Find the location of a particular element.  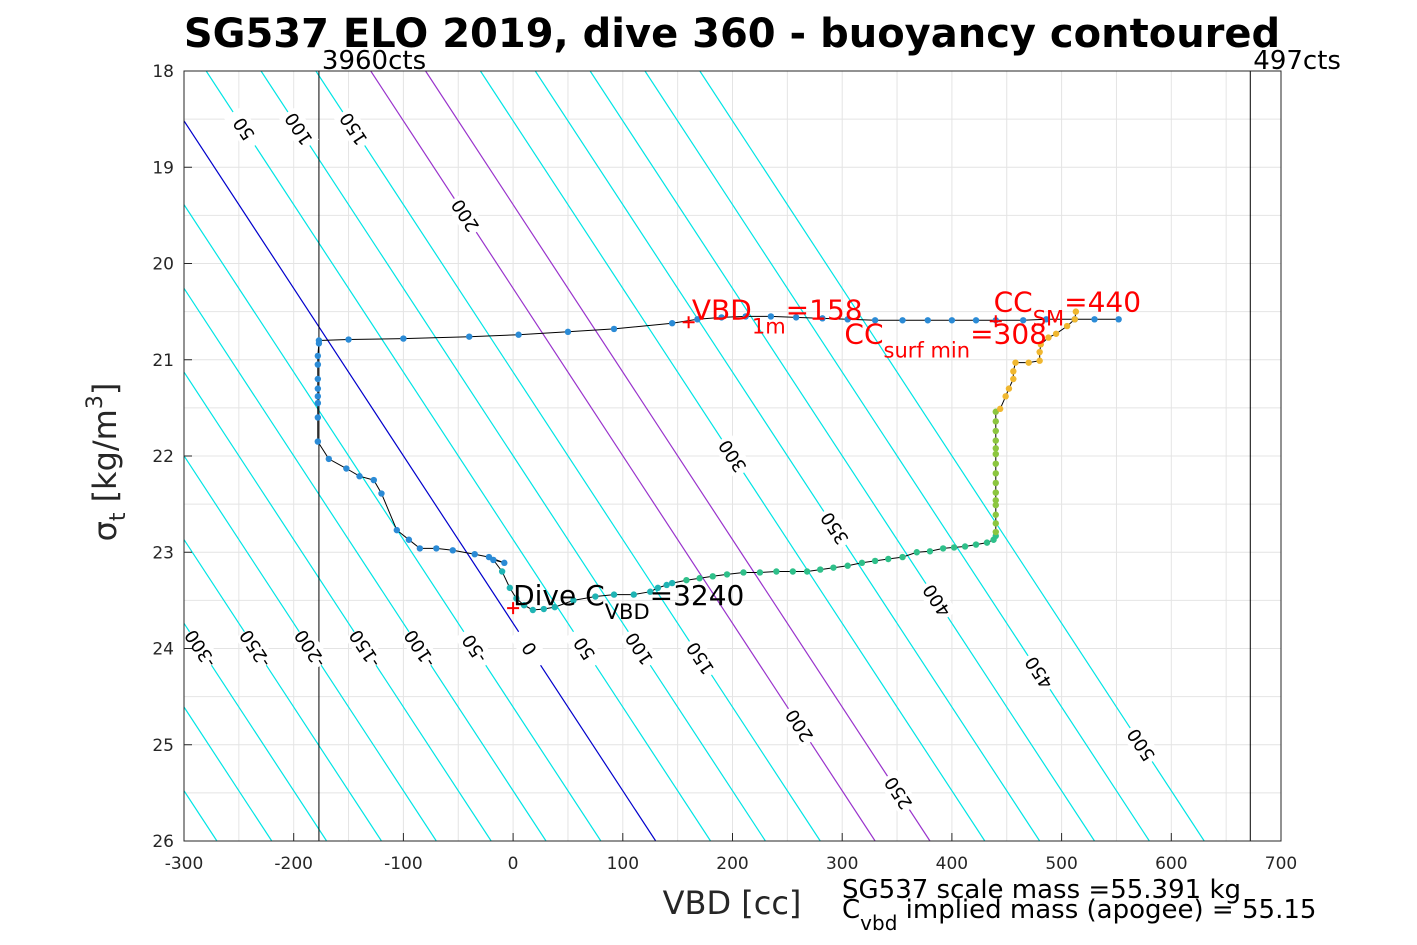

x-tick-label: -300 is located at coordinates (184, 864).